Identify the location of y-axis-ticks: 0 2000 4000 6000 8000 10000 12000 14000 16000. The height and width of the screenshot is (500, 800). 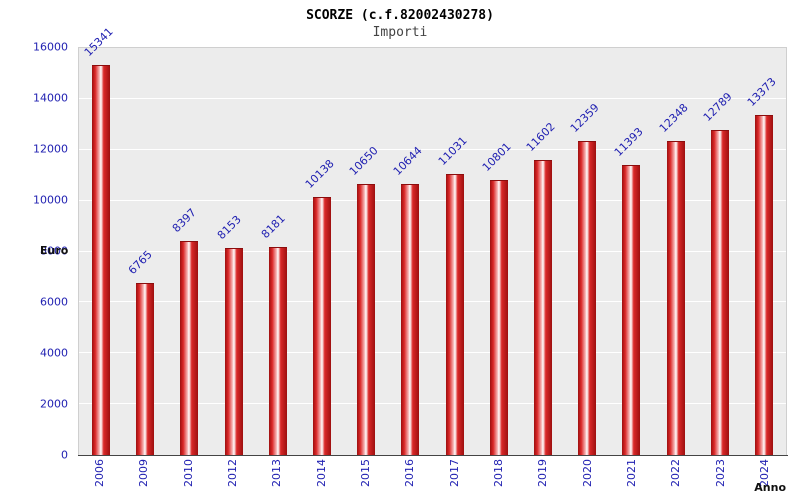
(36, 251).